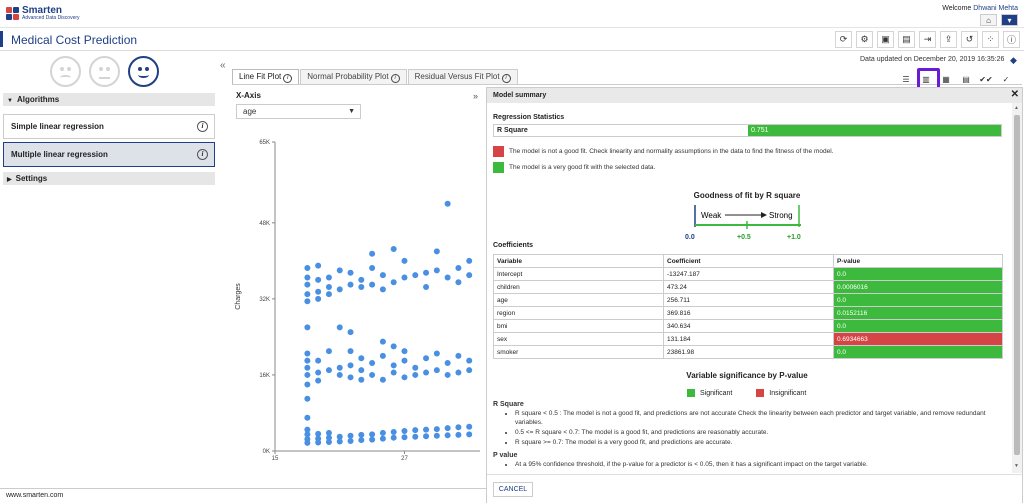  I want to click on model-summary-button: ▥, so click(926, 79).